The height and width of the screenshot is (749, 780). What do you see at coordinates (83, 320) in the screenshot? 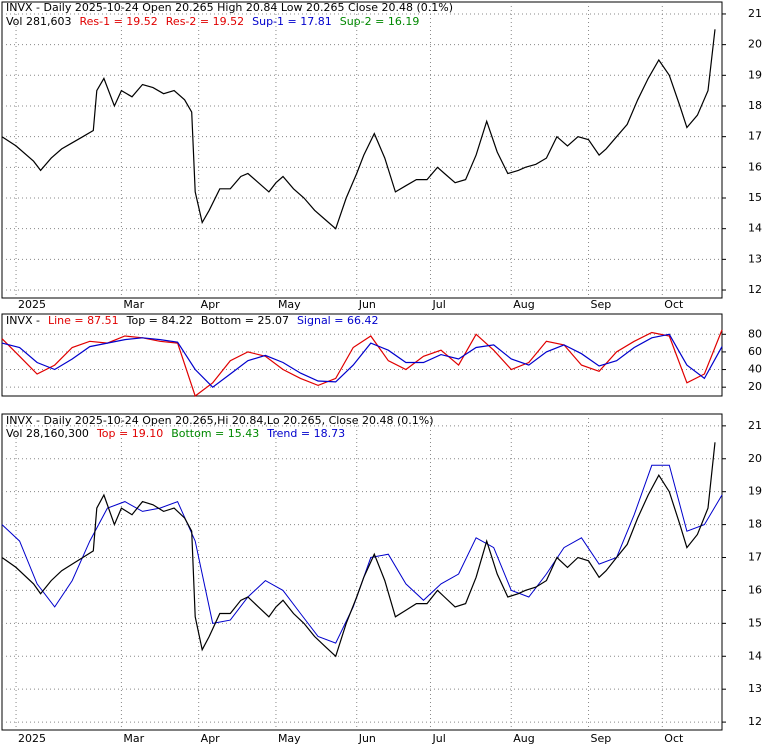
I see `header-value: Line = 87.51` at bounding box center [83, 320].